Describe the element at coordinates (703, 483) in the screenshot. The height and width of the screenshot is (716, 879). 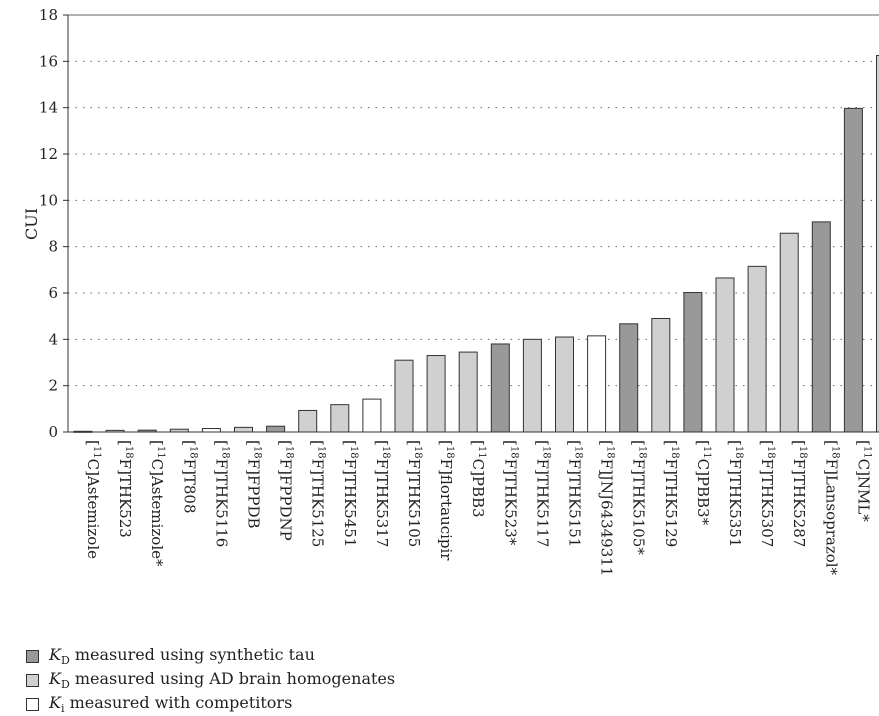
I see `x-tick-label: [11C]PBB3*` at that location.